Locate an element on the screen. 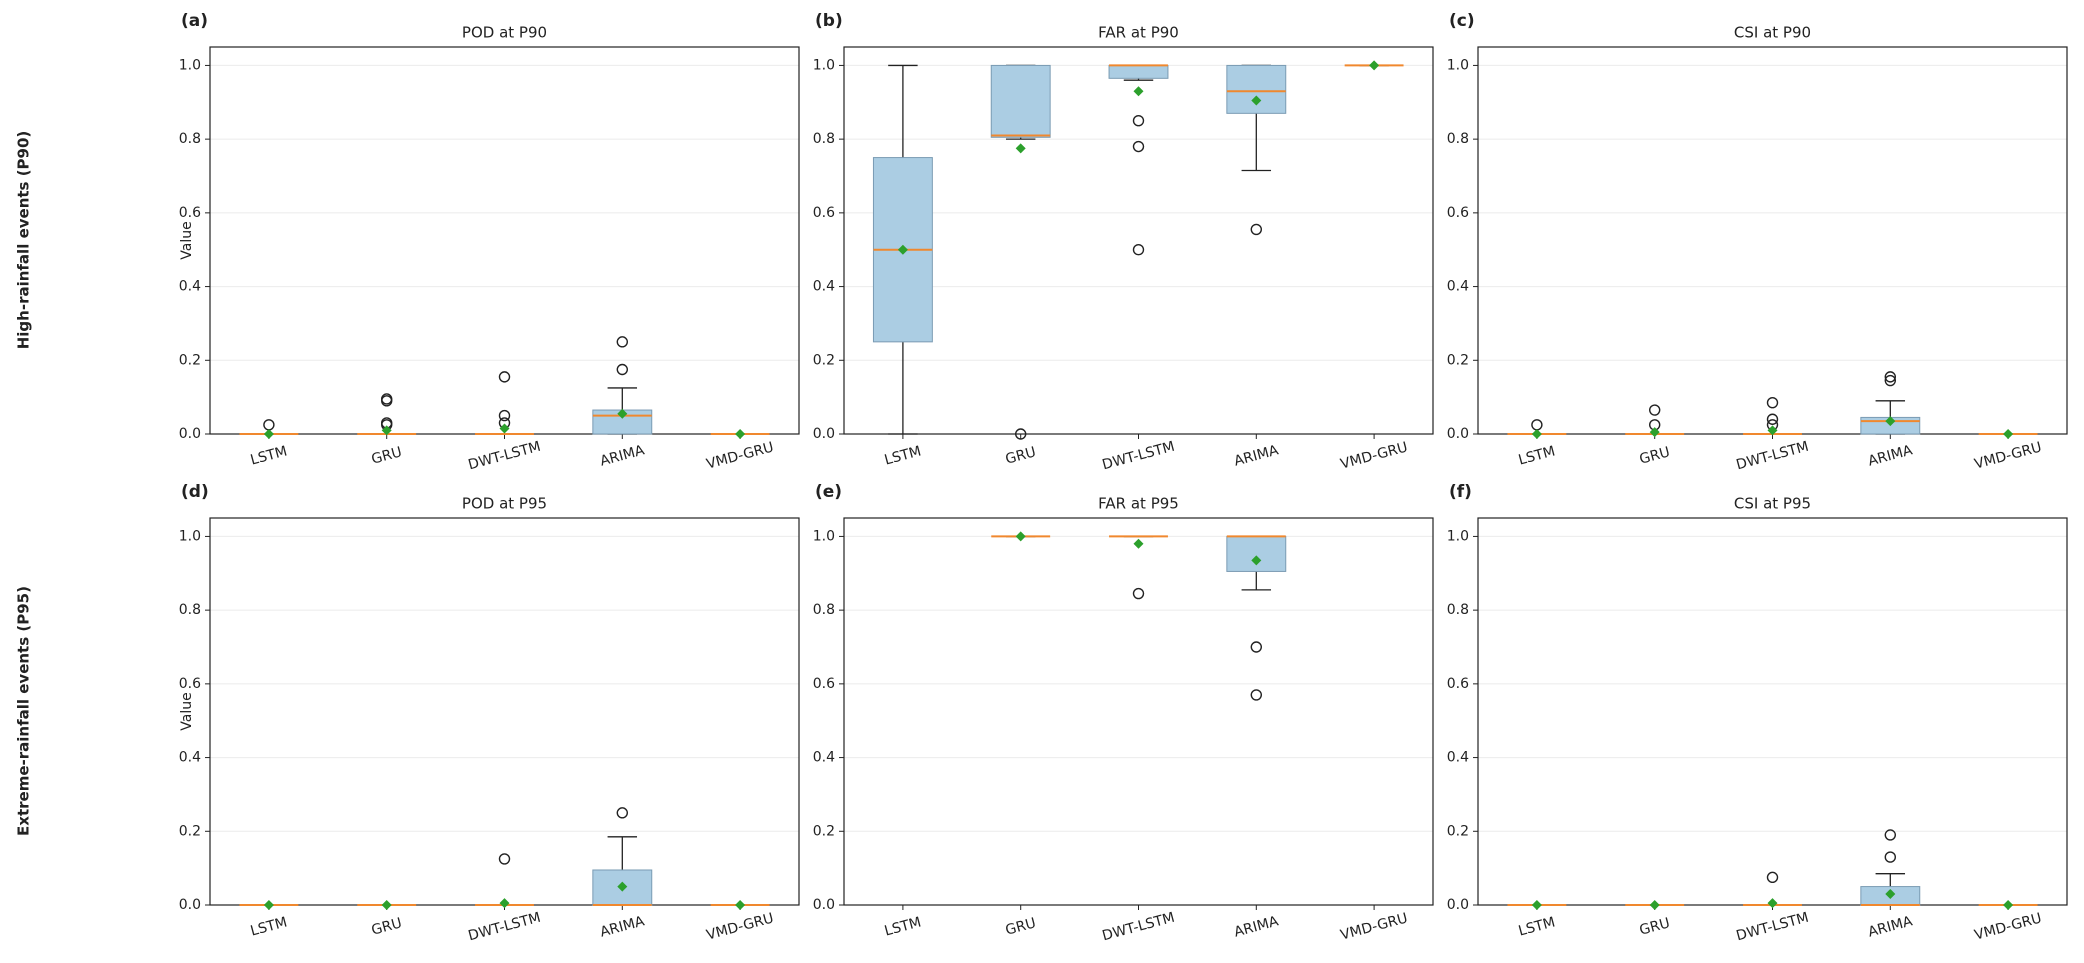  panel-letter: (b) is located at coordinates (829, 21).